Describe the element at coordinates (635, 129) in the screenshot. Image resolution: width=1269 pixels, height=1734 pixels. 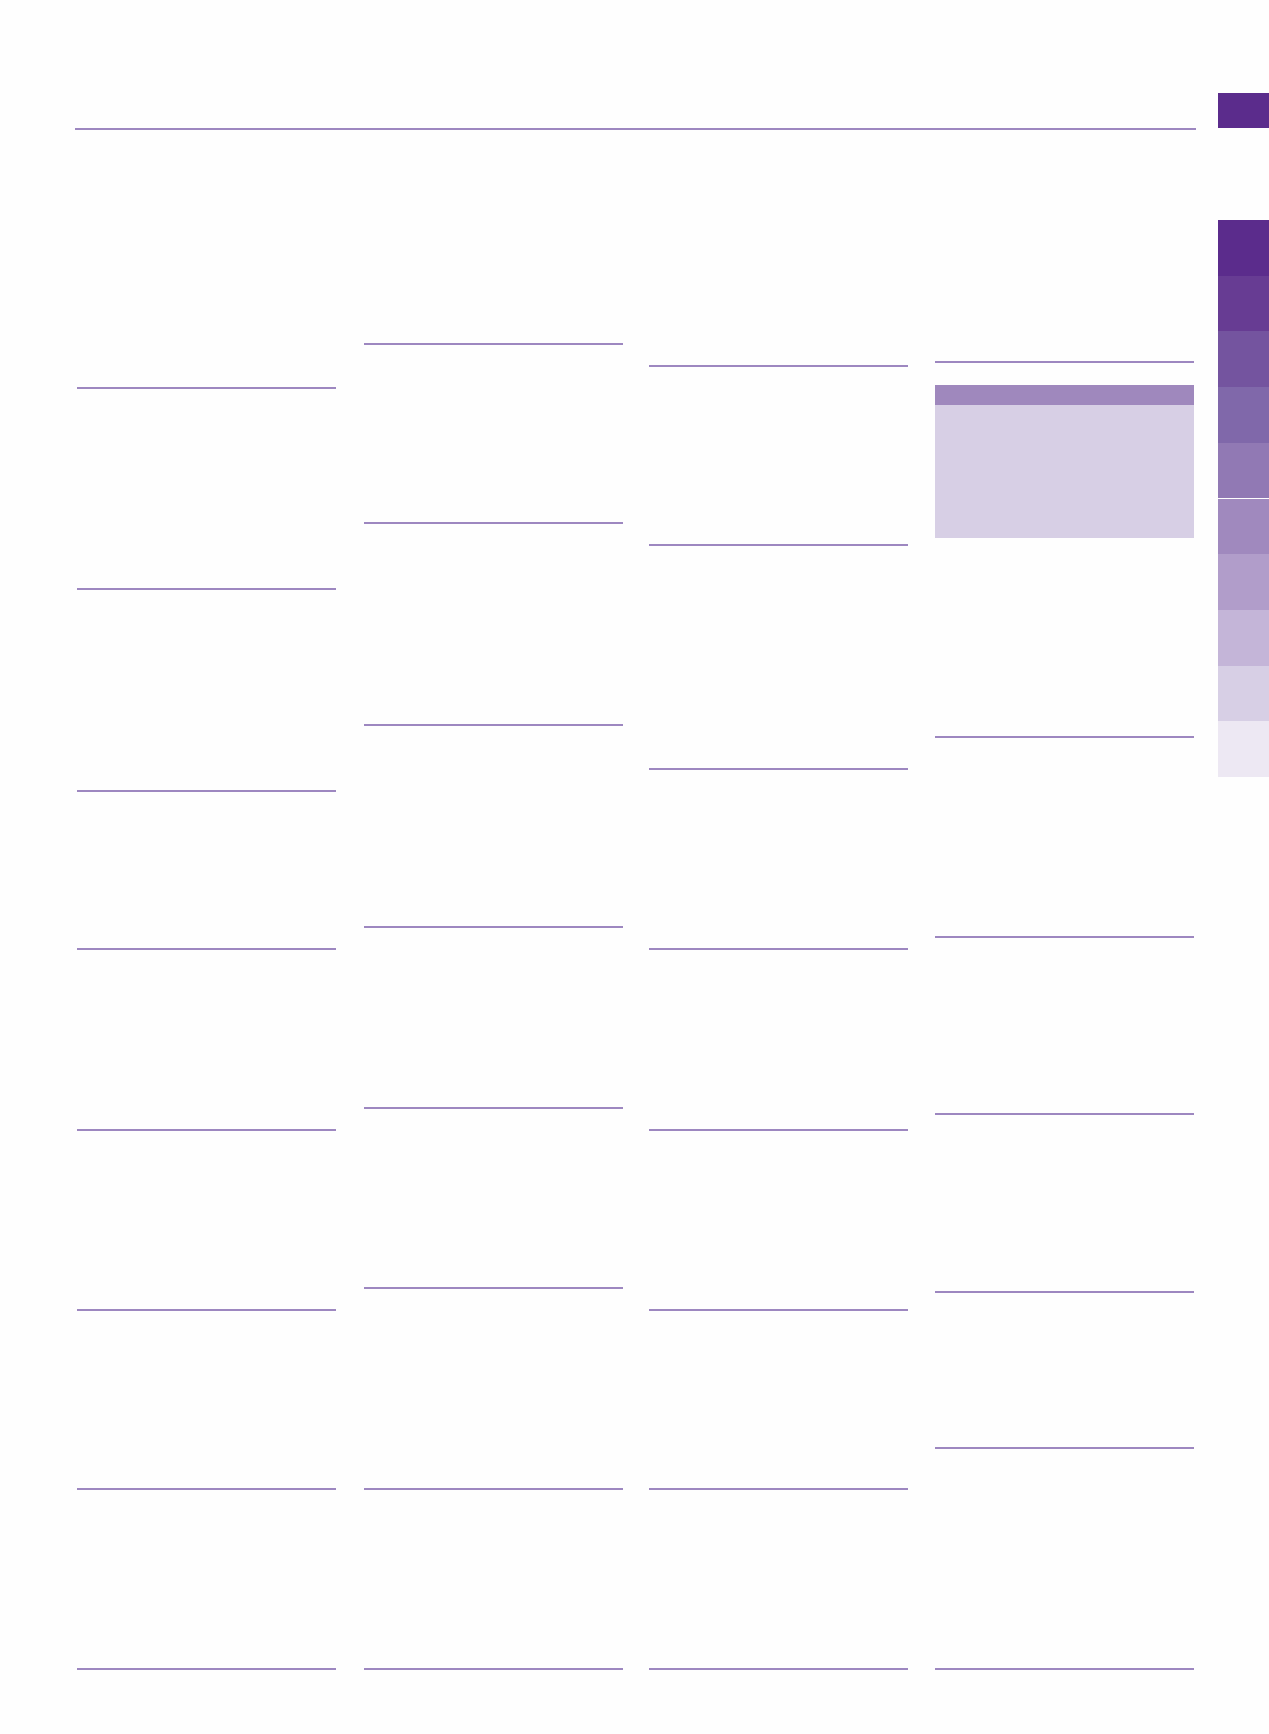
I see `header-rule` at that location.